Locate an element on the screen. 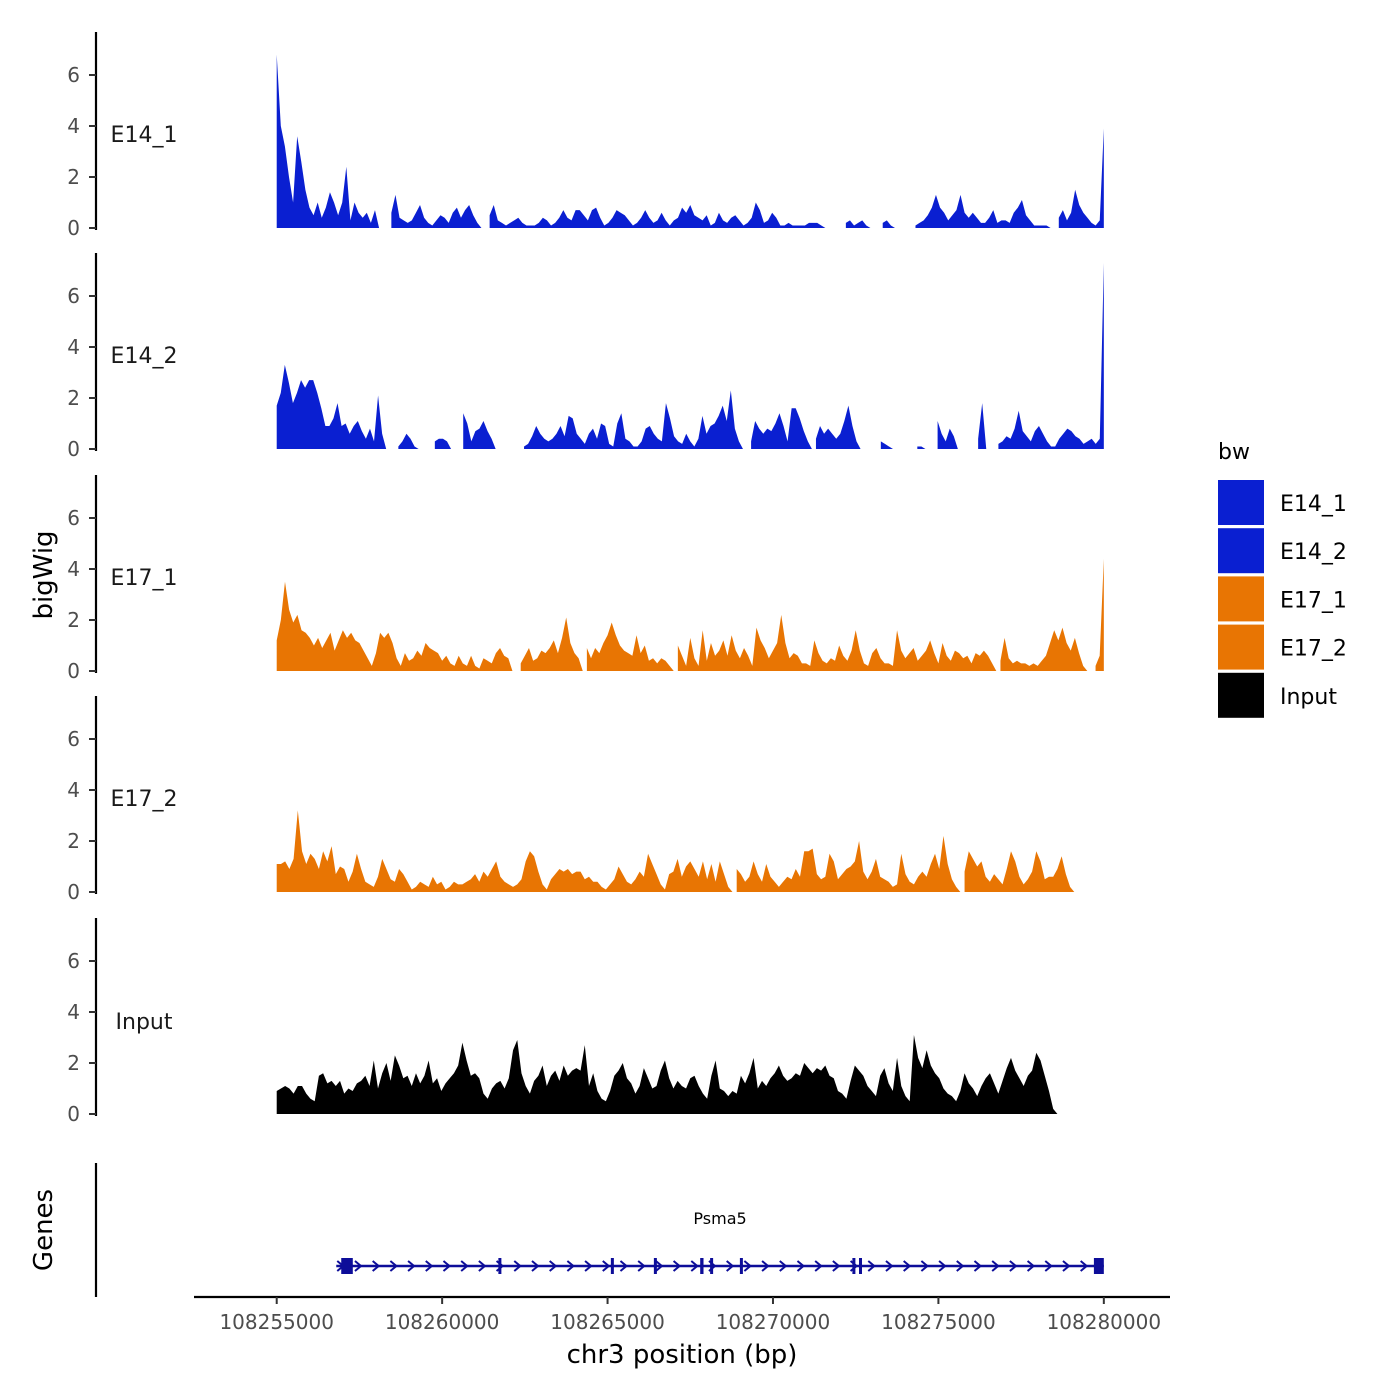  track-e14_1: 0 2 4 6 E14_1 is located at coordinates (585, 136).